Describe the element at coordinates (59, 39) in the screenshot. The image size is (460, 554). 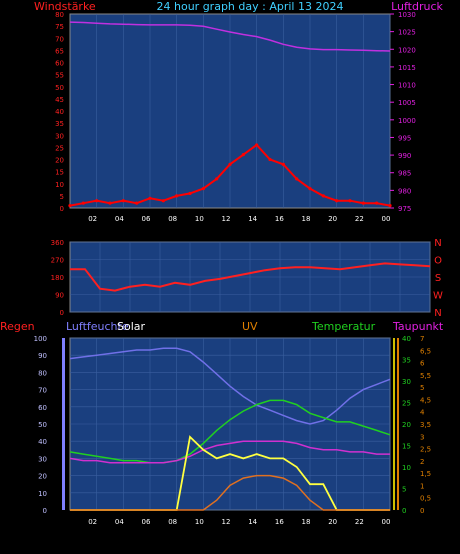
I see `wind-tick-label: 70` at that location.